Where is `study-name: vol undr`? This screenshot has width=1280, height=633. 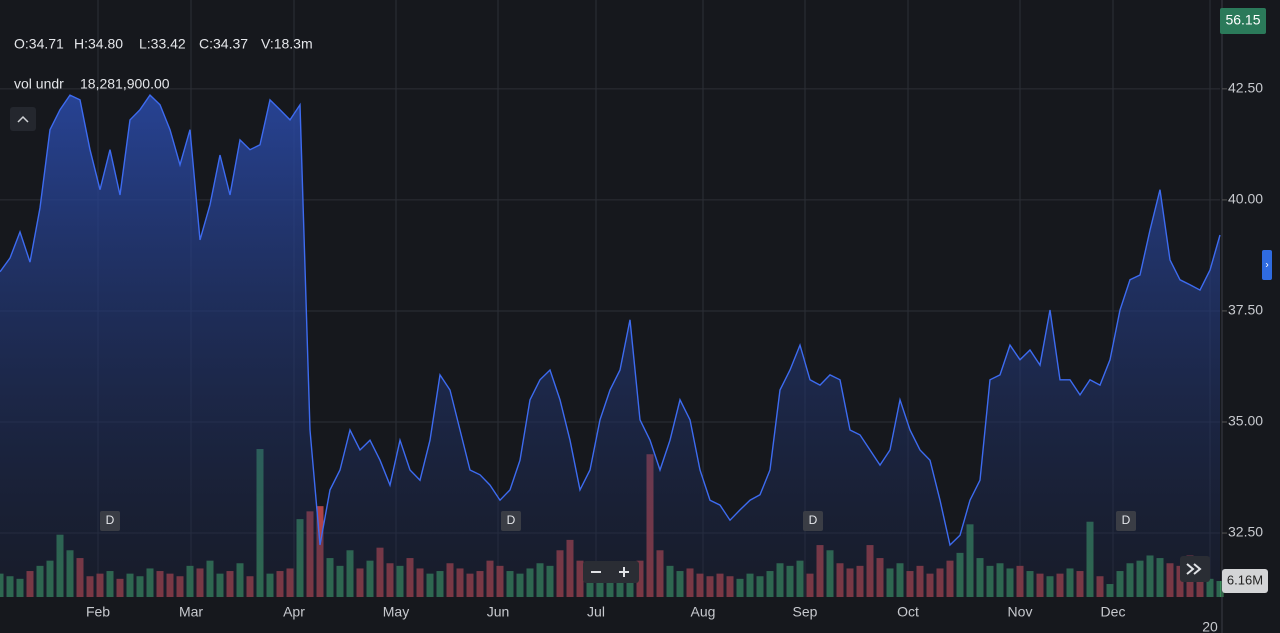
study-name: vol undr is located at coordinates (39, 84).